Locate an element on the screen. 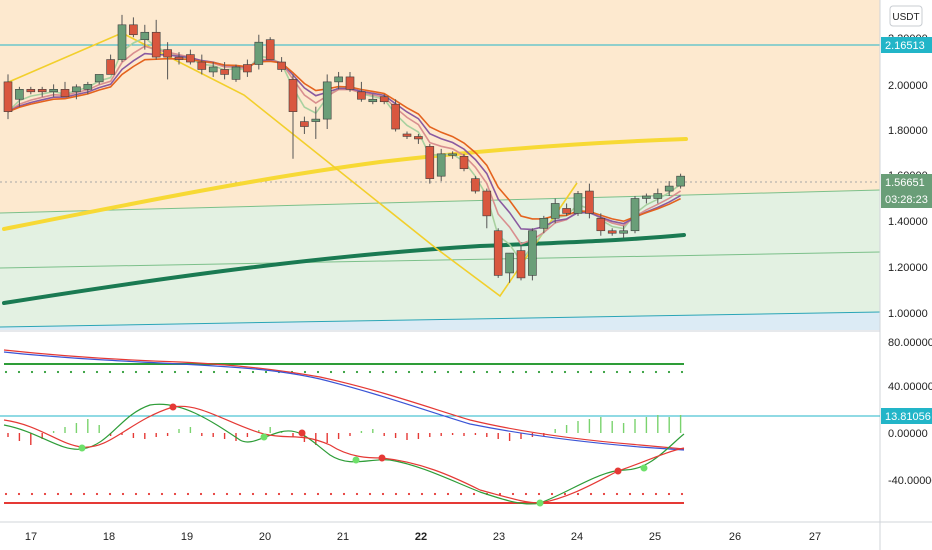  time-tick: 26 is located at coordinates (735, 537).